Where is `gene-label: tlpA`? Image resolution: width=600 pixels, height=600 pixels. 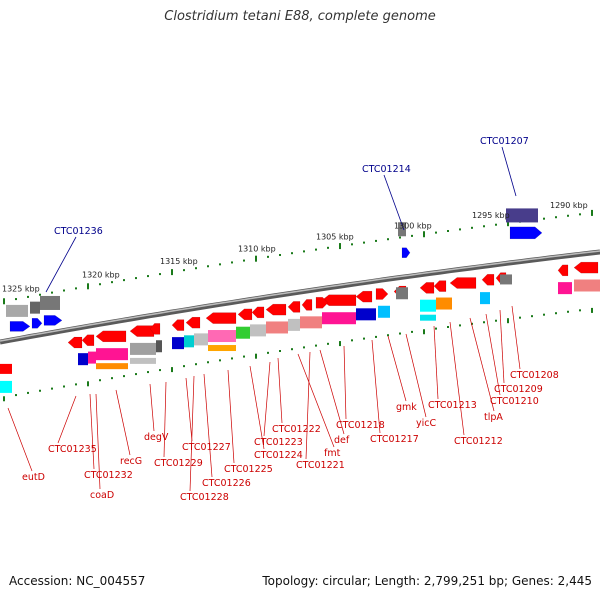
gene-label: tlpA is located at coordinates (493, 417).